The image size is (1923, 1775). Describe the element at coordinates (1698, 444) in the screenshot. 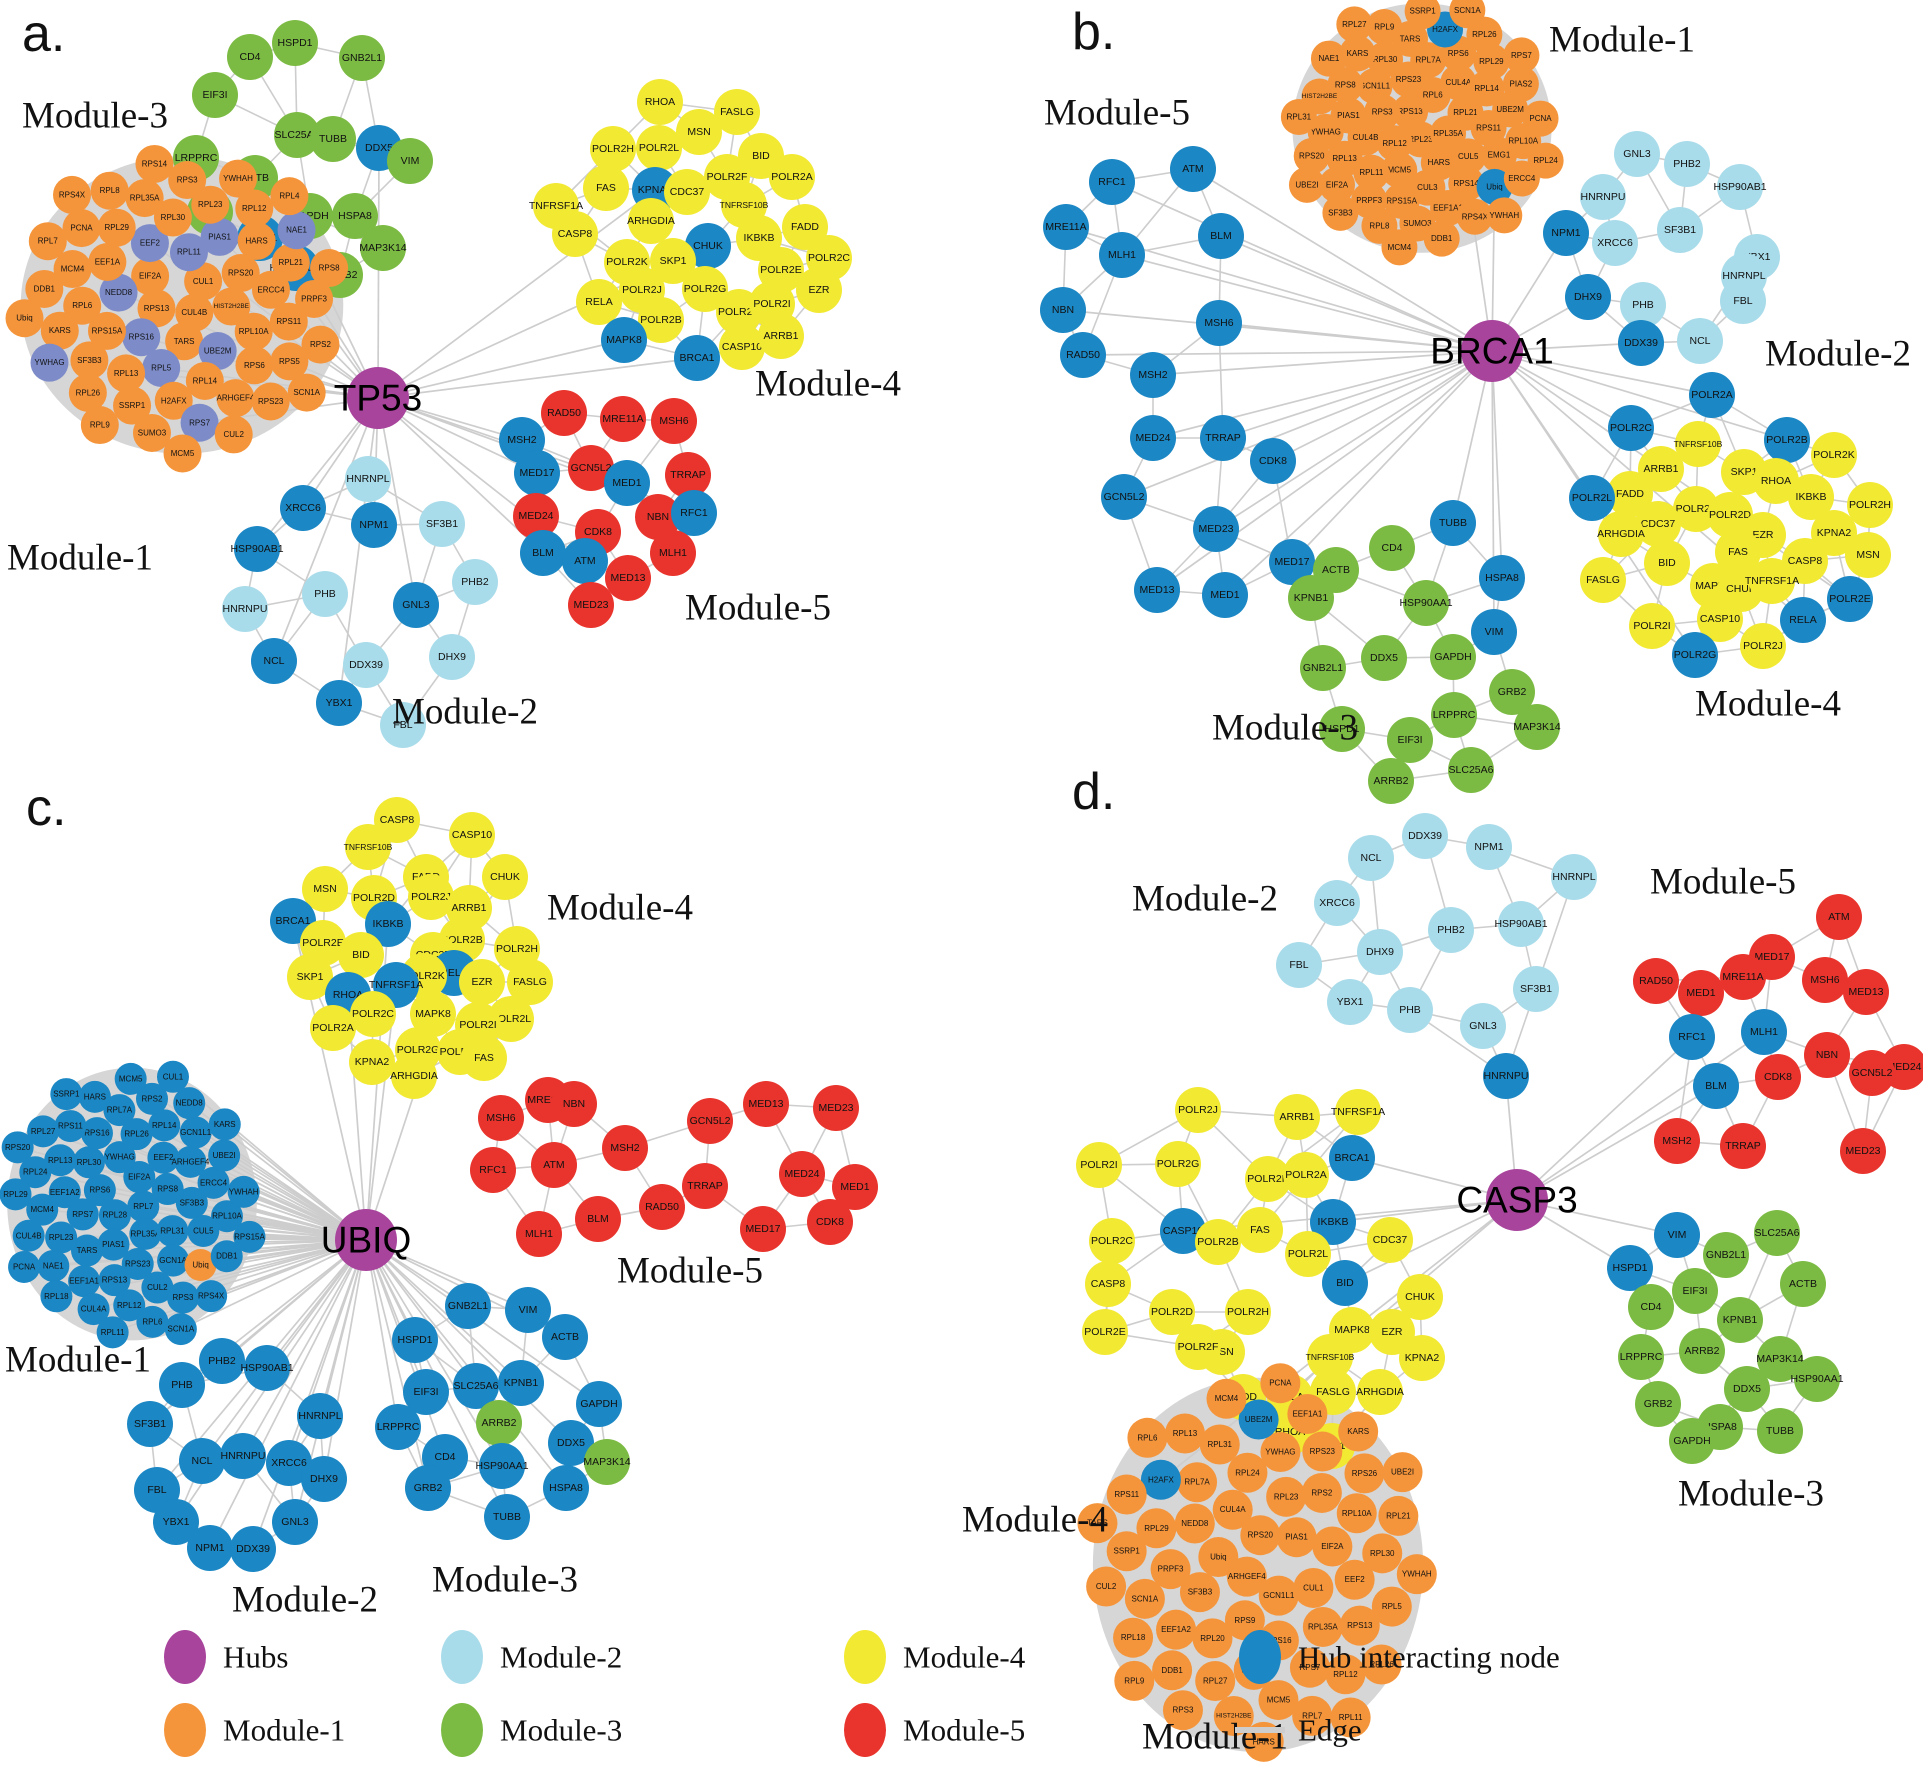

I see `node-circle-TNFRSF10B` at that location.